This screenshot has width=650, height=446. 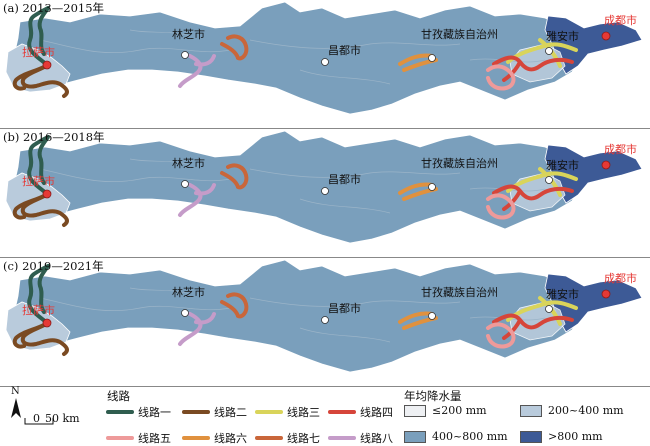 What do you see at coordinates (459, 34) in the screenshot?
I see `city-label-ganzi: 甘孜藏族自治州` at bounding box center [459, 34].